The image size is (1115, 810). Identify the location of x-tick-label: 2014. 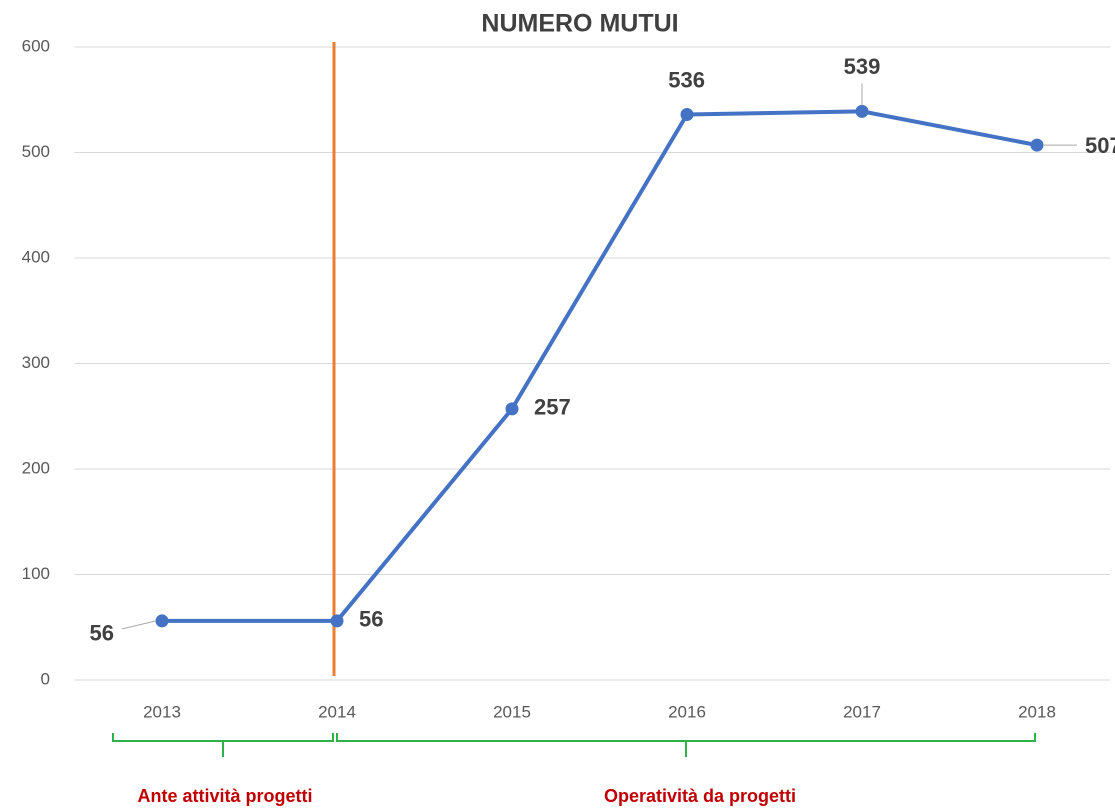
(337, 711).